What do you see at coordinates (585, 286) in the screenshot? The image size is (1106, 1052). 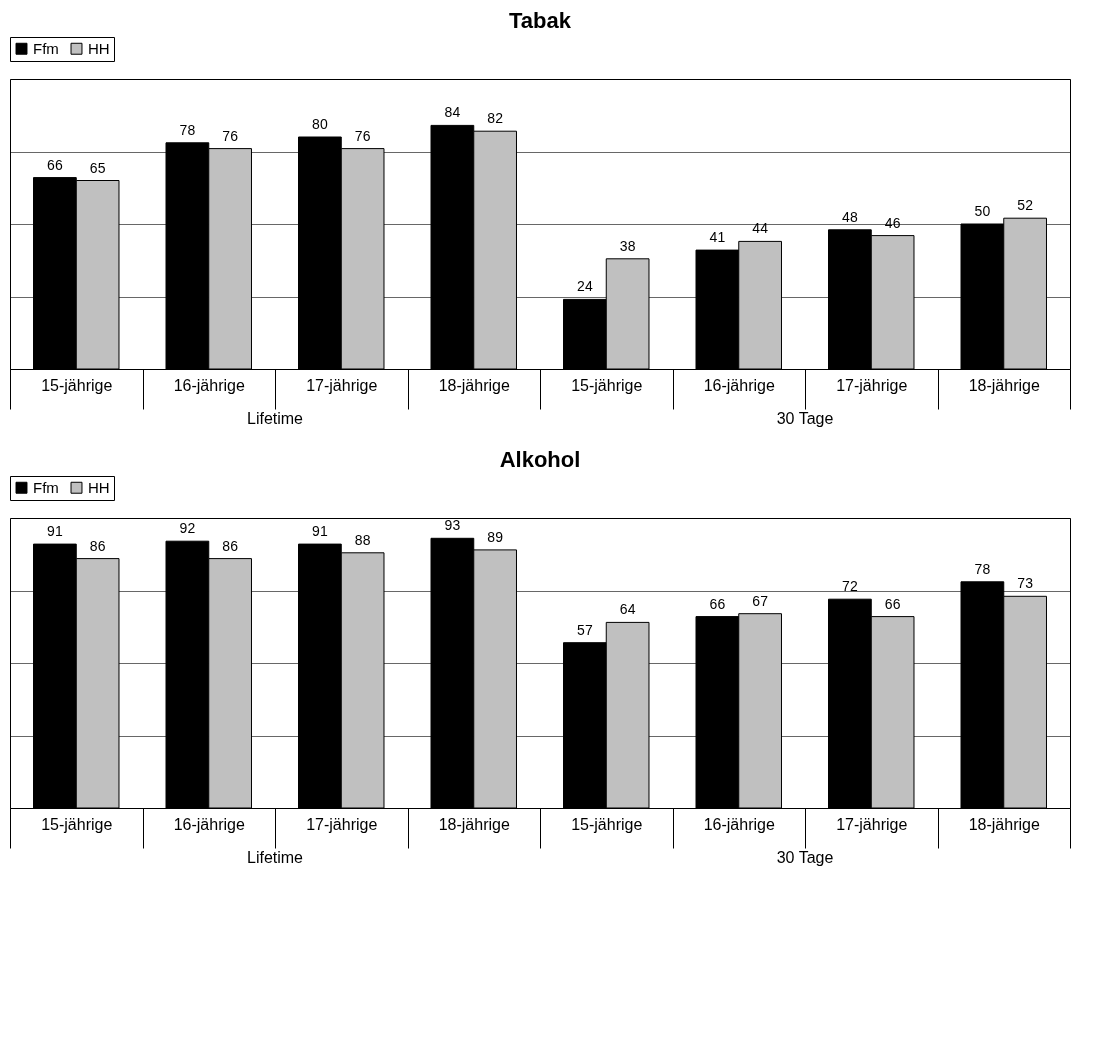 I see `data-label: 24` at bounding box center [585, 286].